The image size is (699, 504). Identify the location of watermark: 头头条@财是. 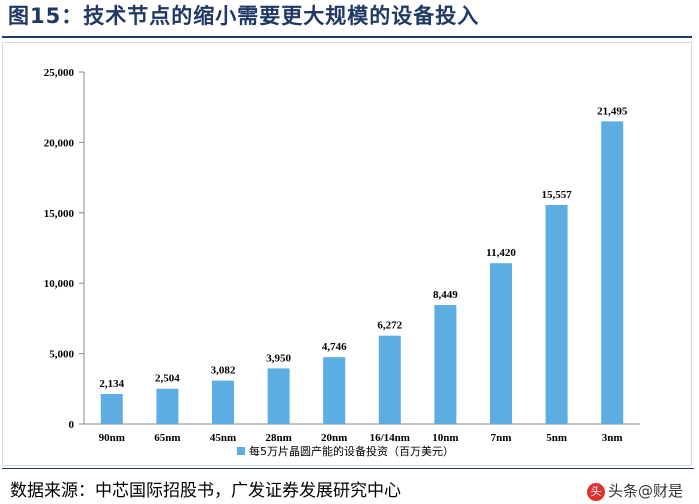
(635, 490).